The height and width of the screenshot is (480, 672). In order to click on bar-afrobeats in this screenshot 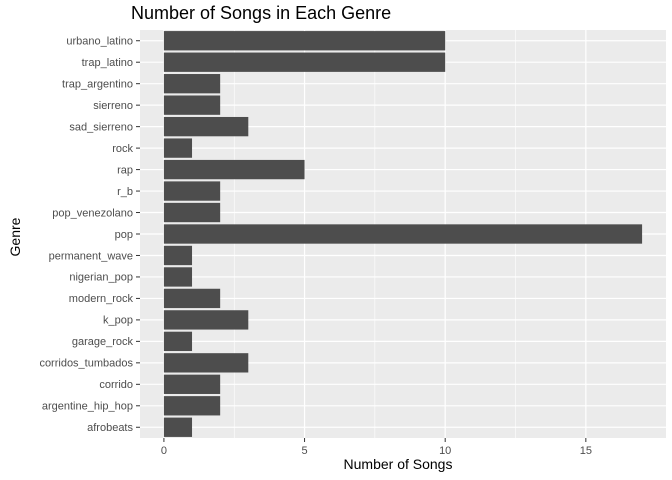, I will do `click(178, 427)`.